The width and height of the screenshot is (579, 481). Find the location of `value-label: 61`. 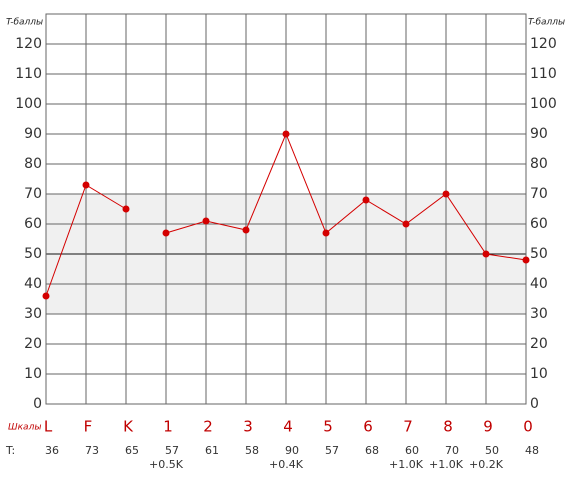

value-label: 61 is located at coordinates (212, 450).